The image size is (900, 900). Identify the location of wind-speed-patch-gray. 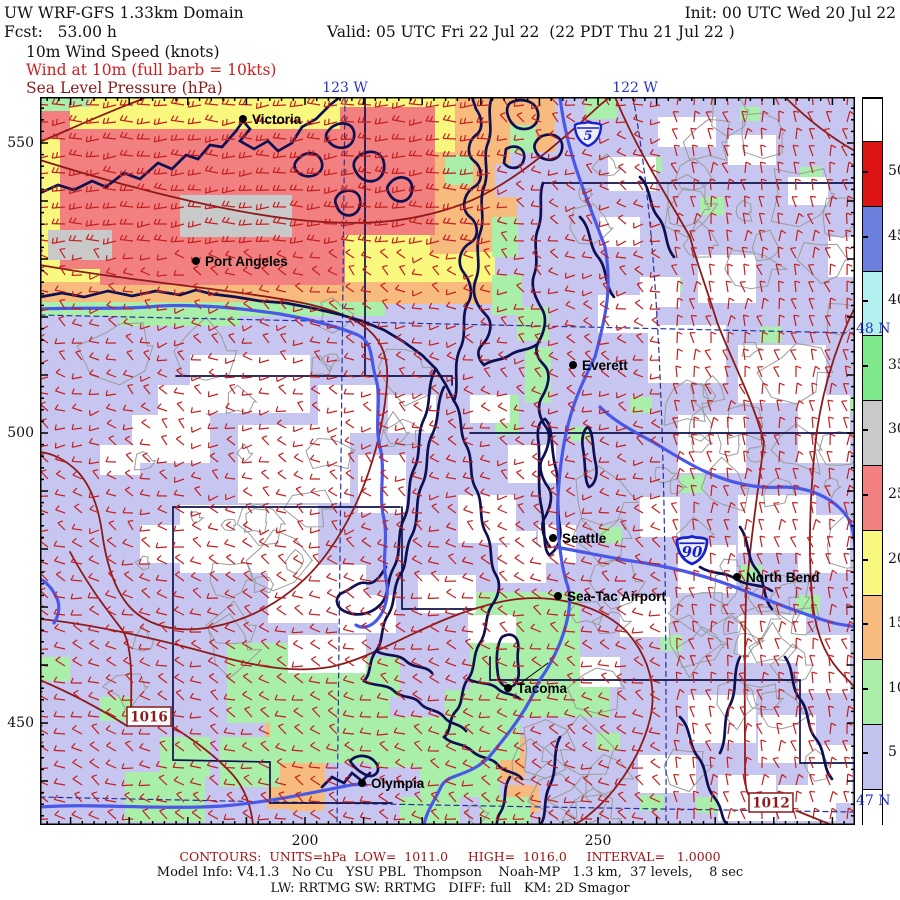
(80, 245).